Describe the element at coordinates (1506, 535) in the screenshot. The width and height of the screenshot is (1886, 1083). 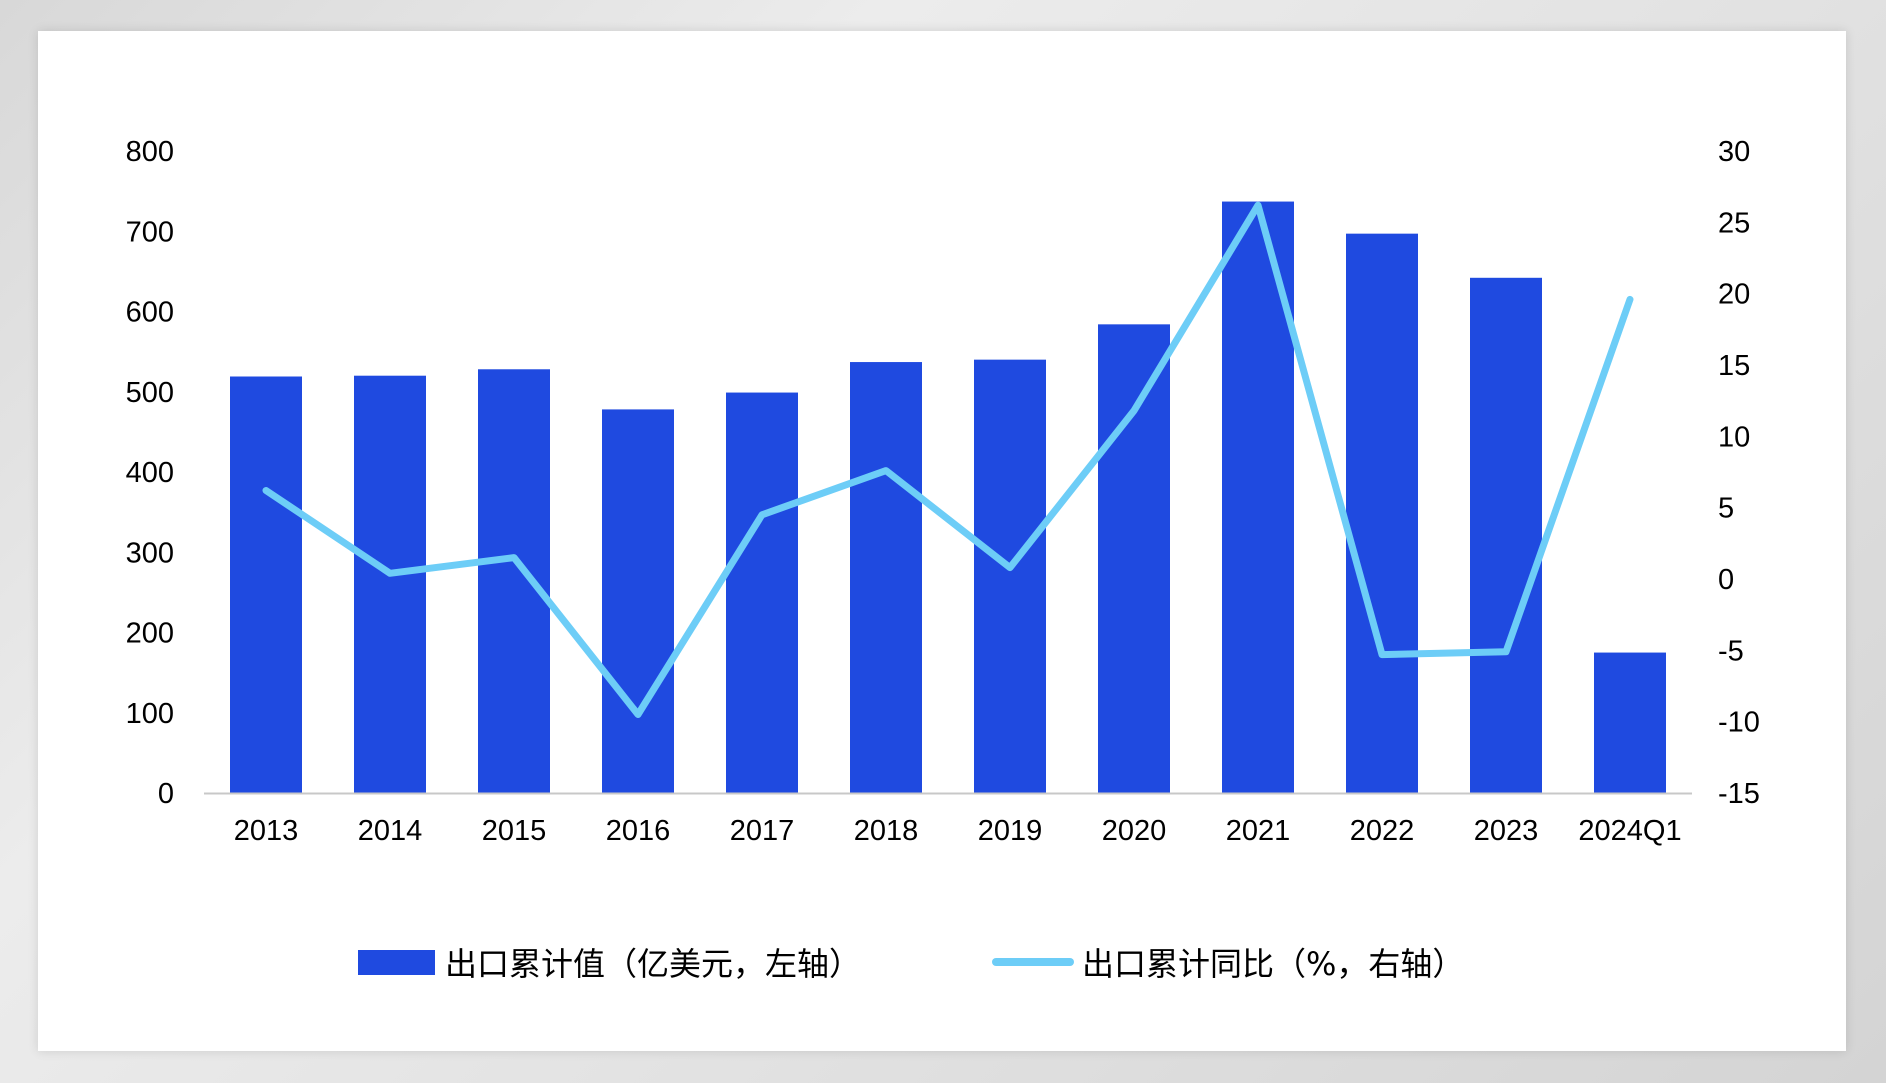
I see `bar-2023` at that location.